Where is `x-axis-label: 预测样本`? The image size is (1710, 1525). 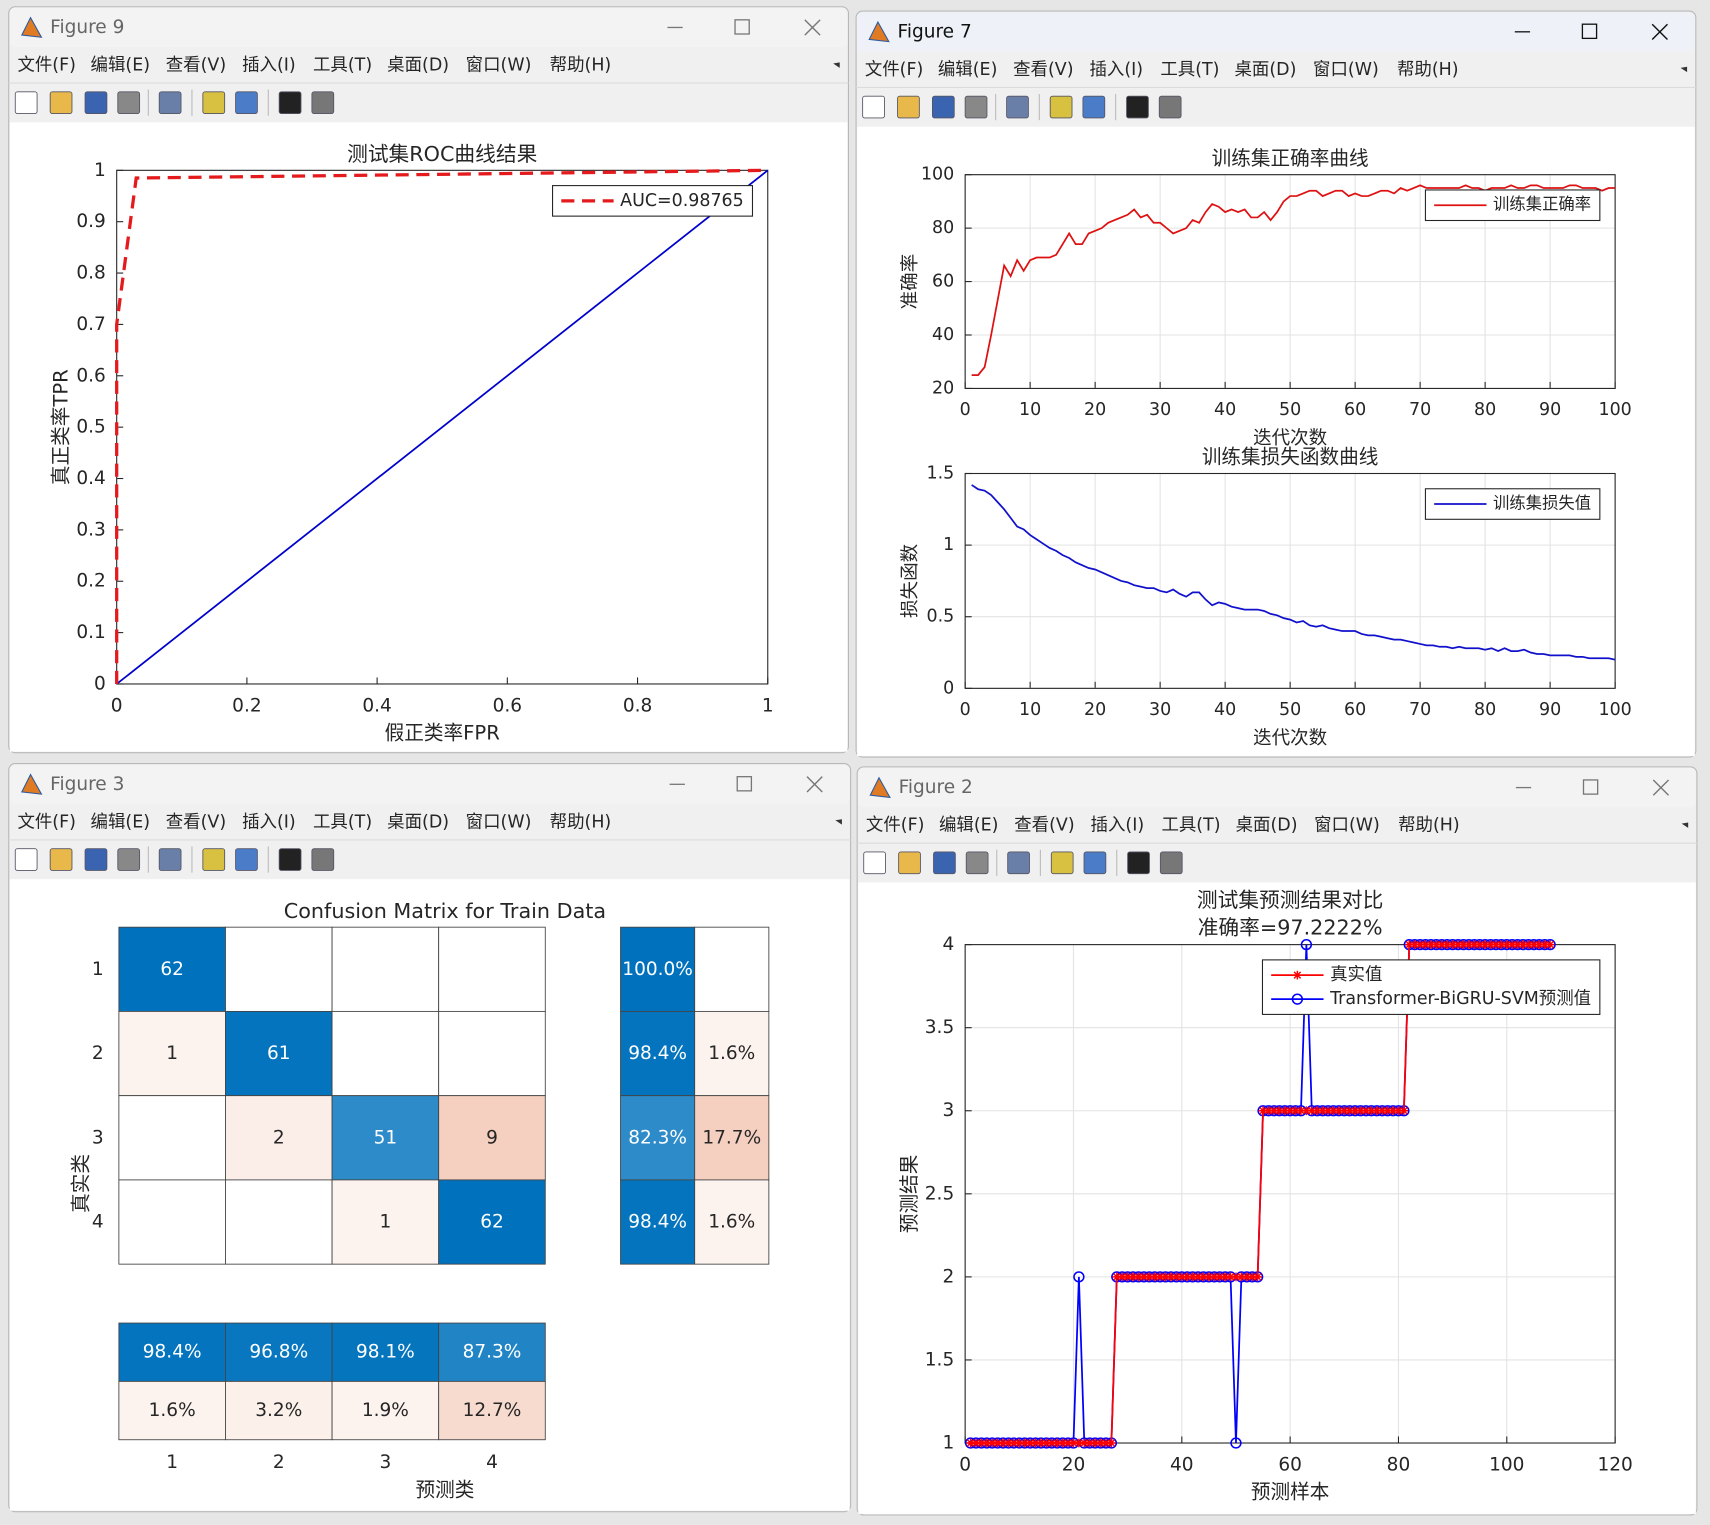 x-axis-label: 预测样本 is located at coordinates (1290, 1492).